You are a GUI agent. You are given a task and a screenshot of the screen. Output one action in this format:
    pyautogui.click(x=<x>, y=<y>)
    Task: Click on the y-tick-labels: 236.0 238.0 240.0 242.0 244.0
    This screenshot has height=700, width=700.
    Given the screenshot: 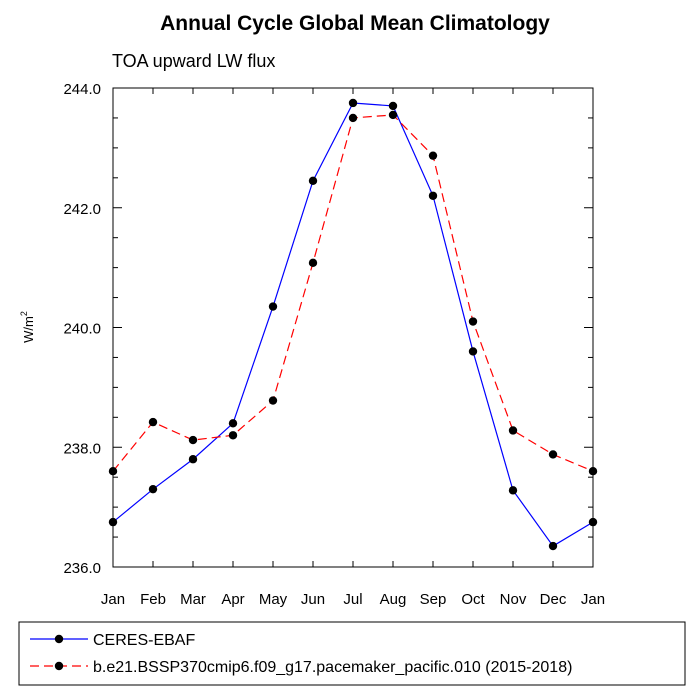 What is the action you would take?
    pyautogui.click(x=82, y=329)
    